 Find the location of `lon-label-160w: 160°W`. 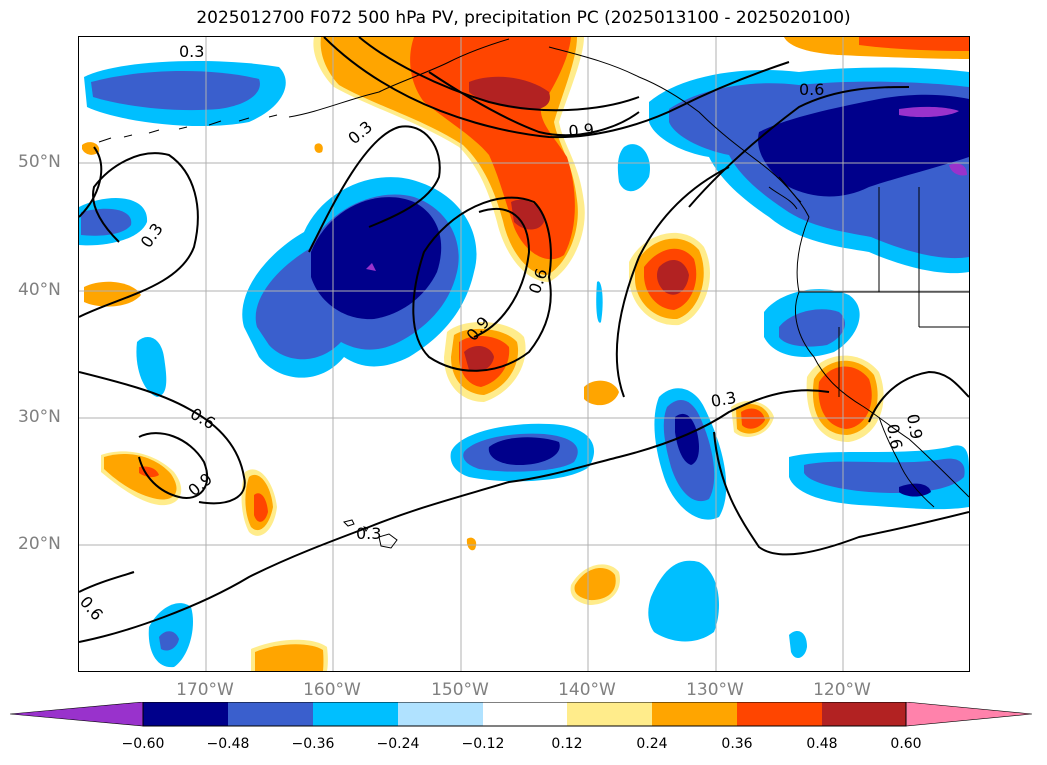

lon-label-160w: 160°W is located at coordinates (332, 690).